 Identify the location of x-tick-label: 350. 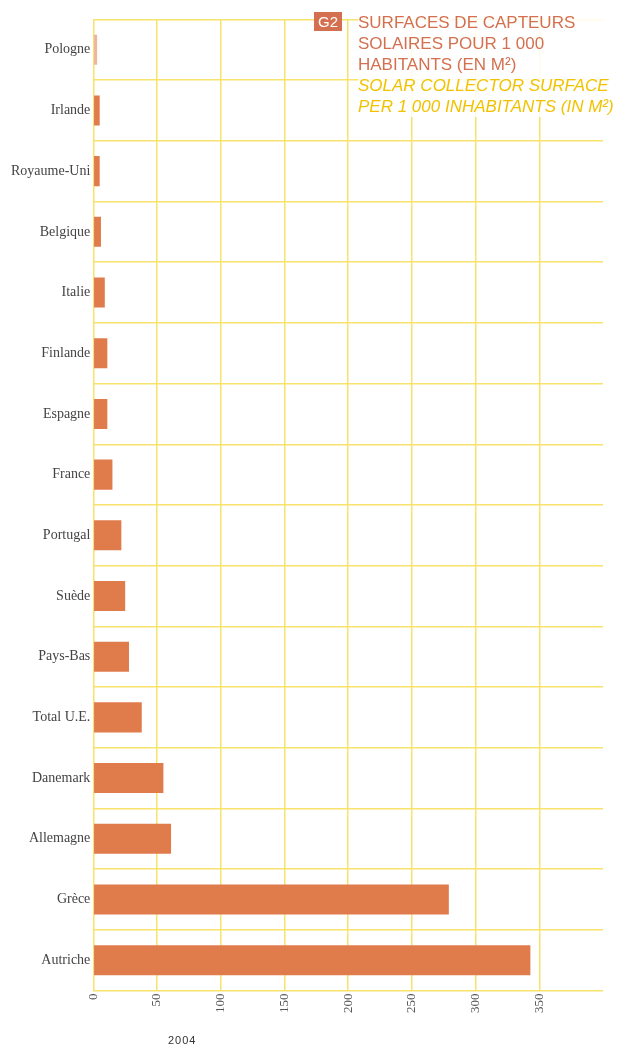
(538, 1003).